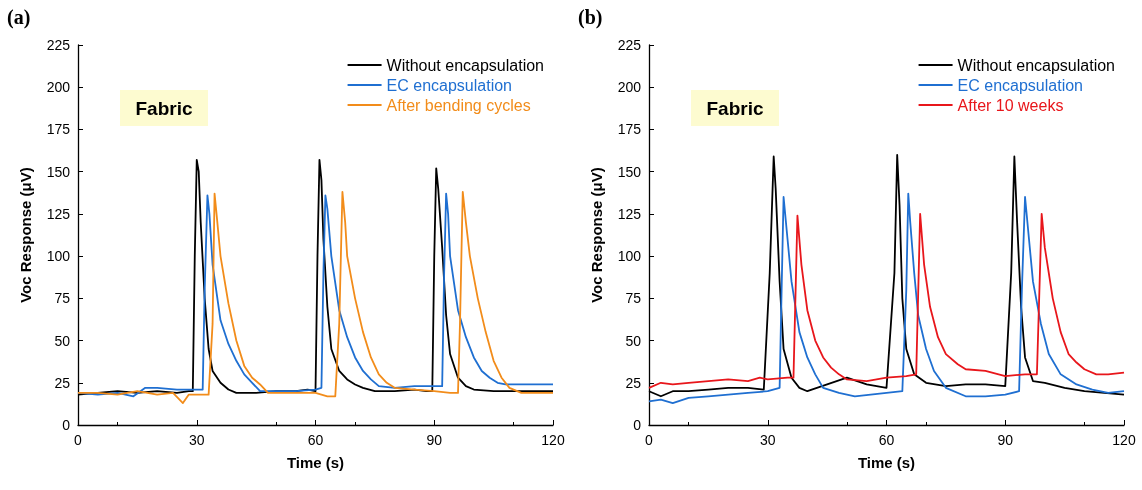 This screenshot has width=1142, height=490. I want to click on chart-title: (b), so click(590, 17).